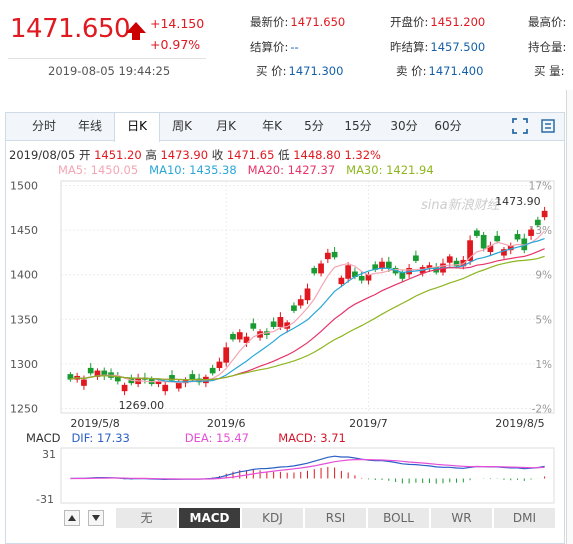  Describe the element at coordinates (543, 276) in the screenshot. I see `pct-tick-label: 9%` at that location.